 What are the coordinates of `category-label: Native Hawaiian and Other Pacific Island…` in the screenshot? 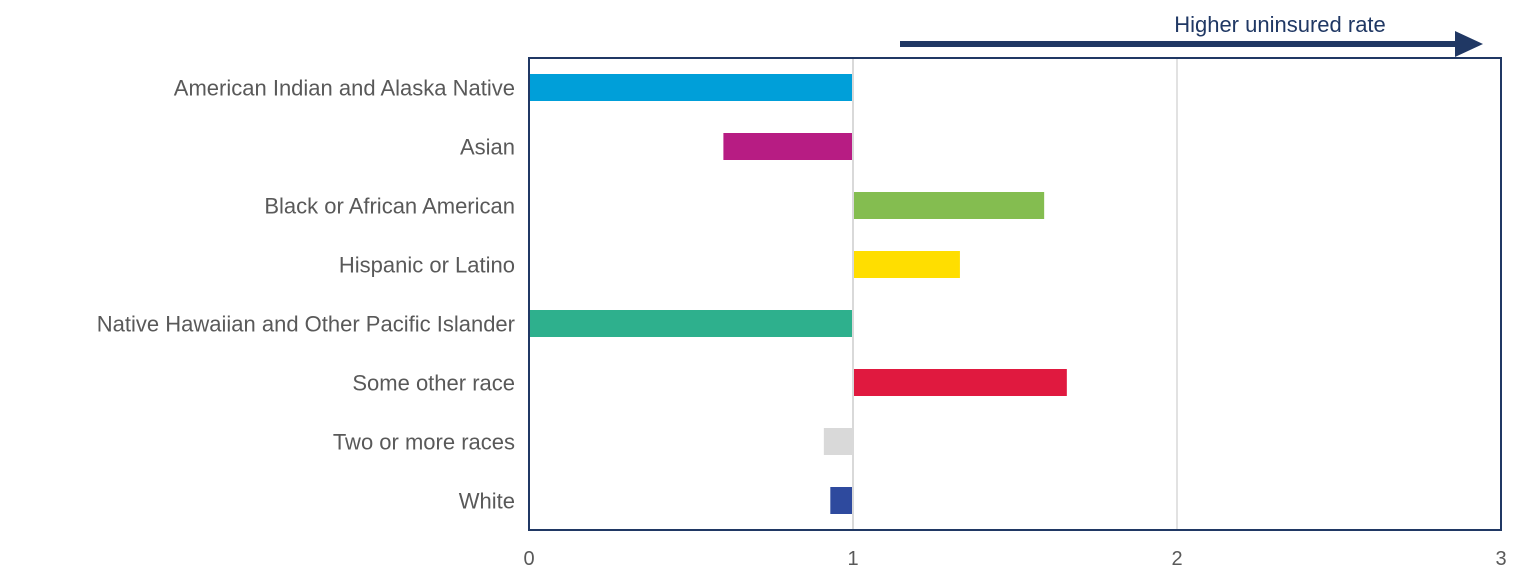 It's located at (306, 324).